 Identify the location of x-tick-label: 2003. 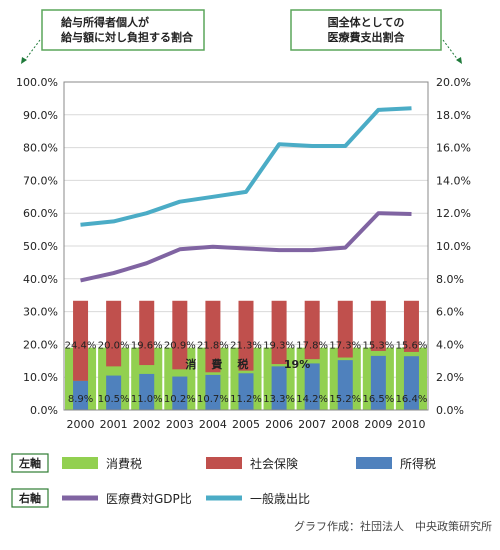
(180, 424).